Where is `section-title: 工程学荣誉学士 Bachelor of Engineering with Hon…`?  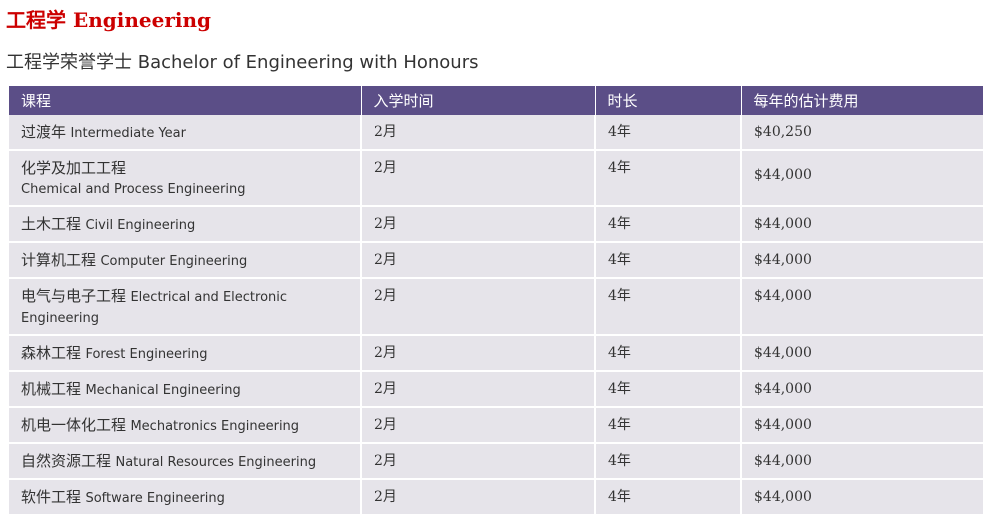
section-title: 工程学荣誉学士 Bachelor of Engineering with Hon… is located at coordinates (242, 62).